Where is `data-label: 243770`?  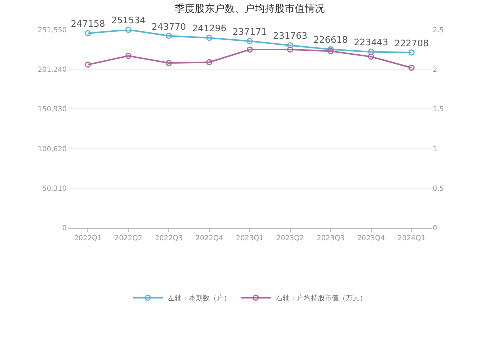
data-label: 243770 is located at coordinates (169, 27).